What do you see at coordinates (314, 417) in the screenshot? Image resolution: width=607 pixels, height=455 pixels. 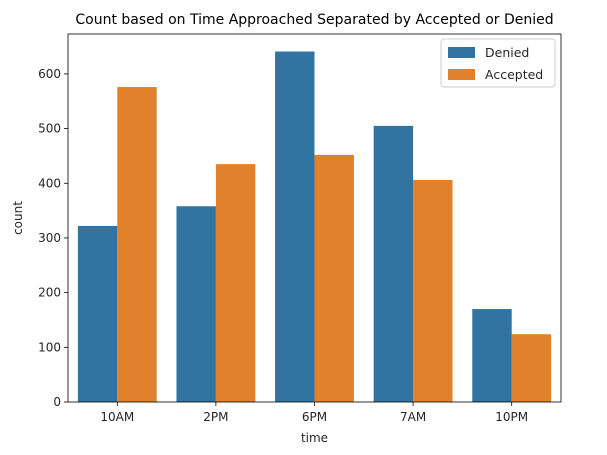 I see `x-tick-label: 6PM` at bounding box center [314, 417].